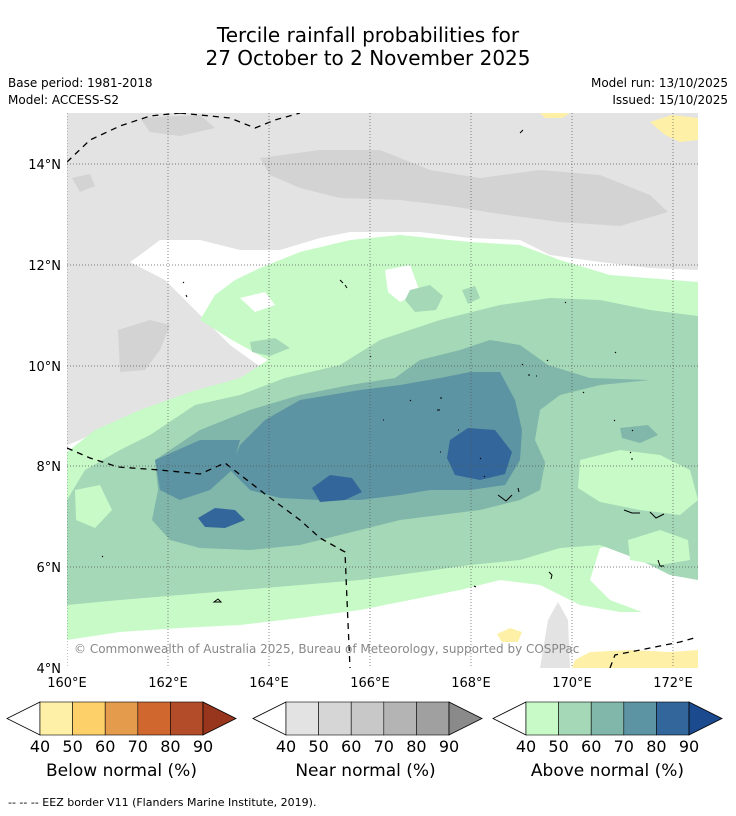 This screenshot has height=816, width=736. I want to click on above-normal-50-patch, so click(424, 298).